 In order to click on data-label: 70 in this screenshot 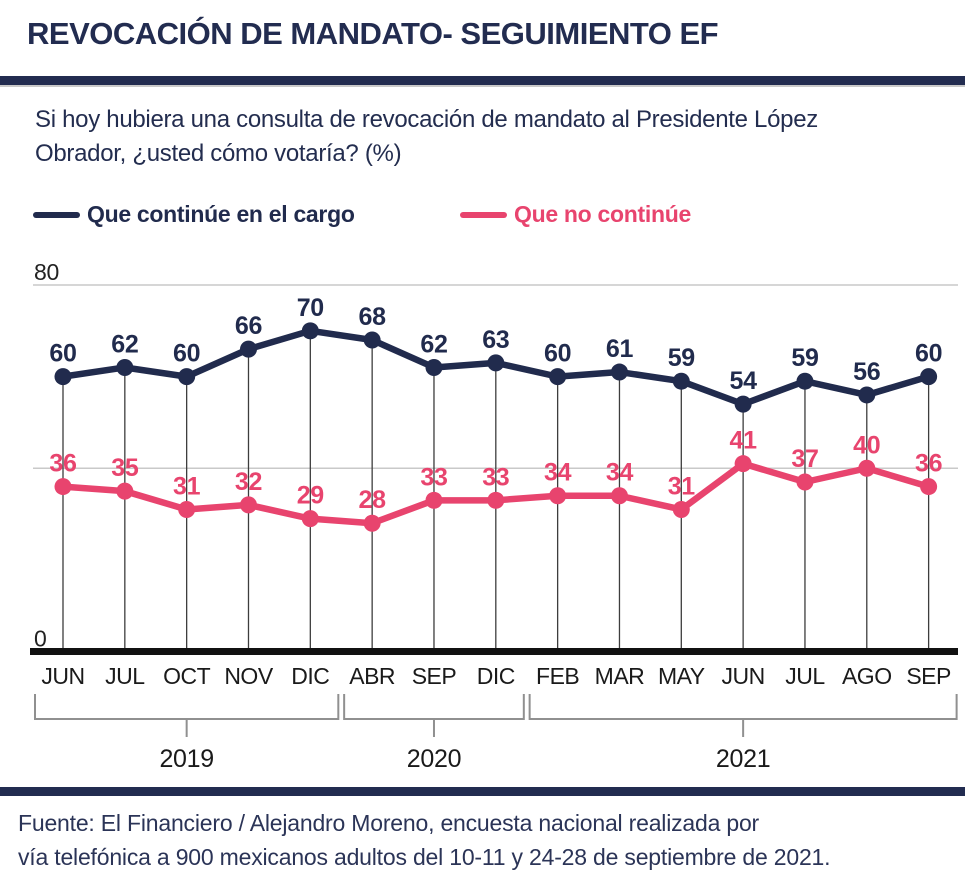, I will do `click(310, 308)`.